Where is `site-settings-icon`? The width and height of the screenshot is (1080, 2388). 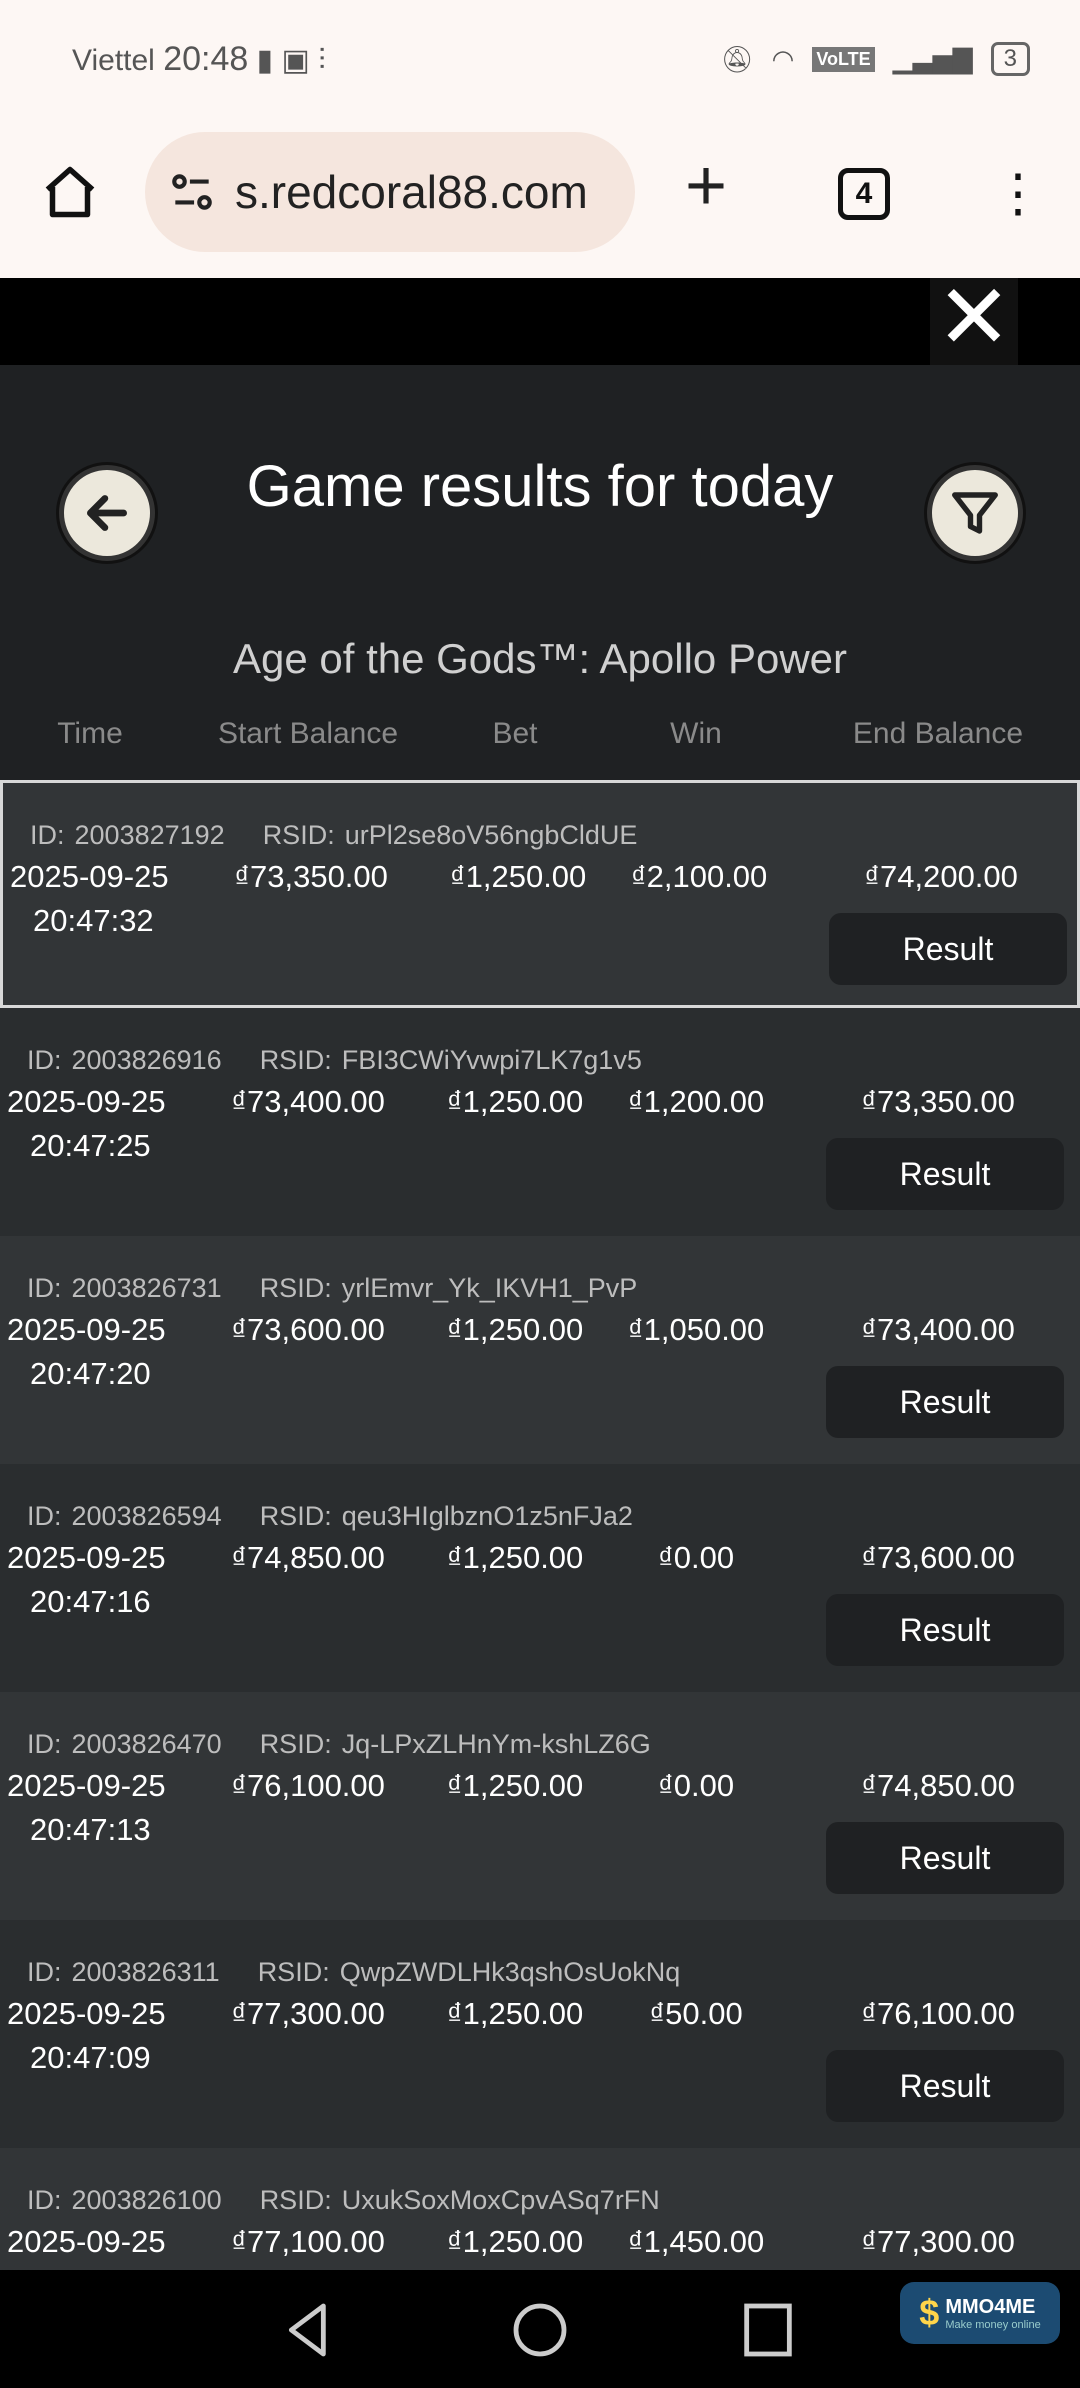 site-settings-icon is located at coordinates (192, 192).